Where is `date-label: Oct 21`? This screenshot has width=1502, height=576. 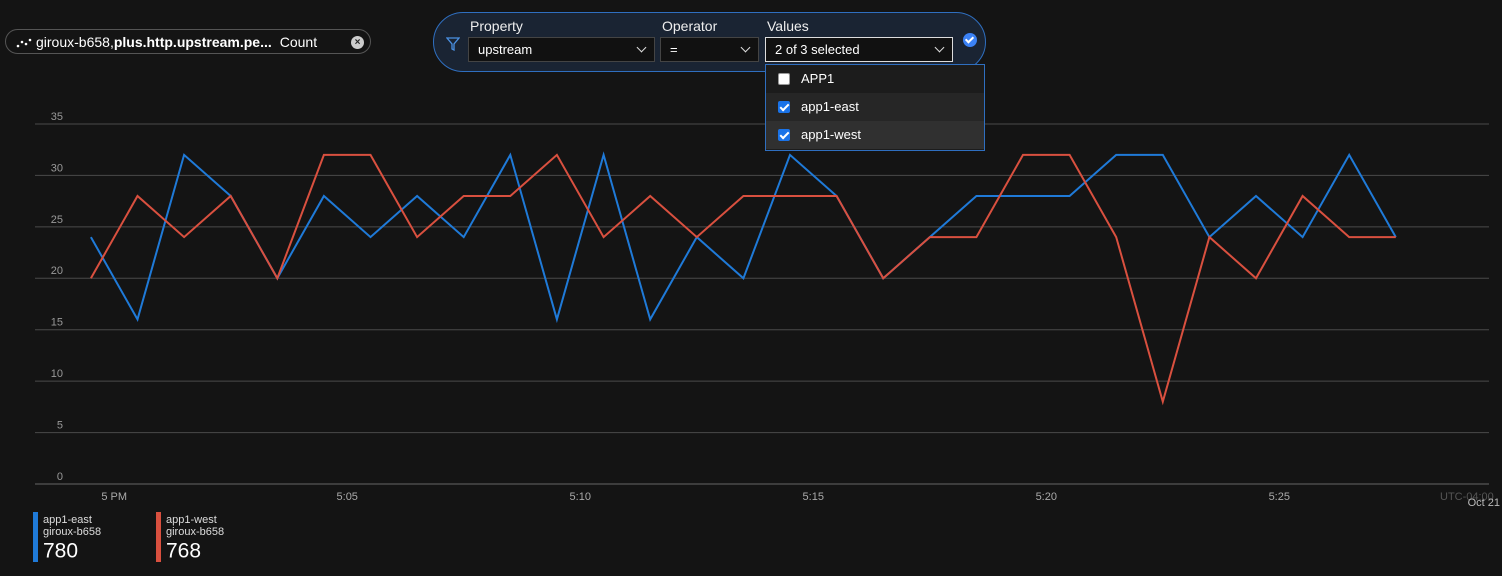
date-label: Oct 21 is located at coordinates (1484, 503).